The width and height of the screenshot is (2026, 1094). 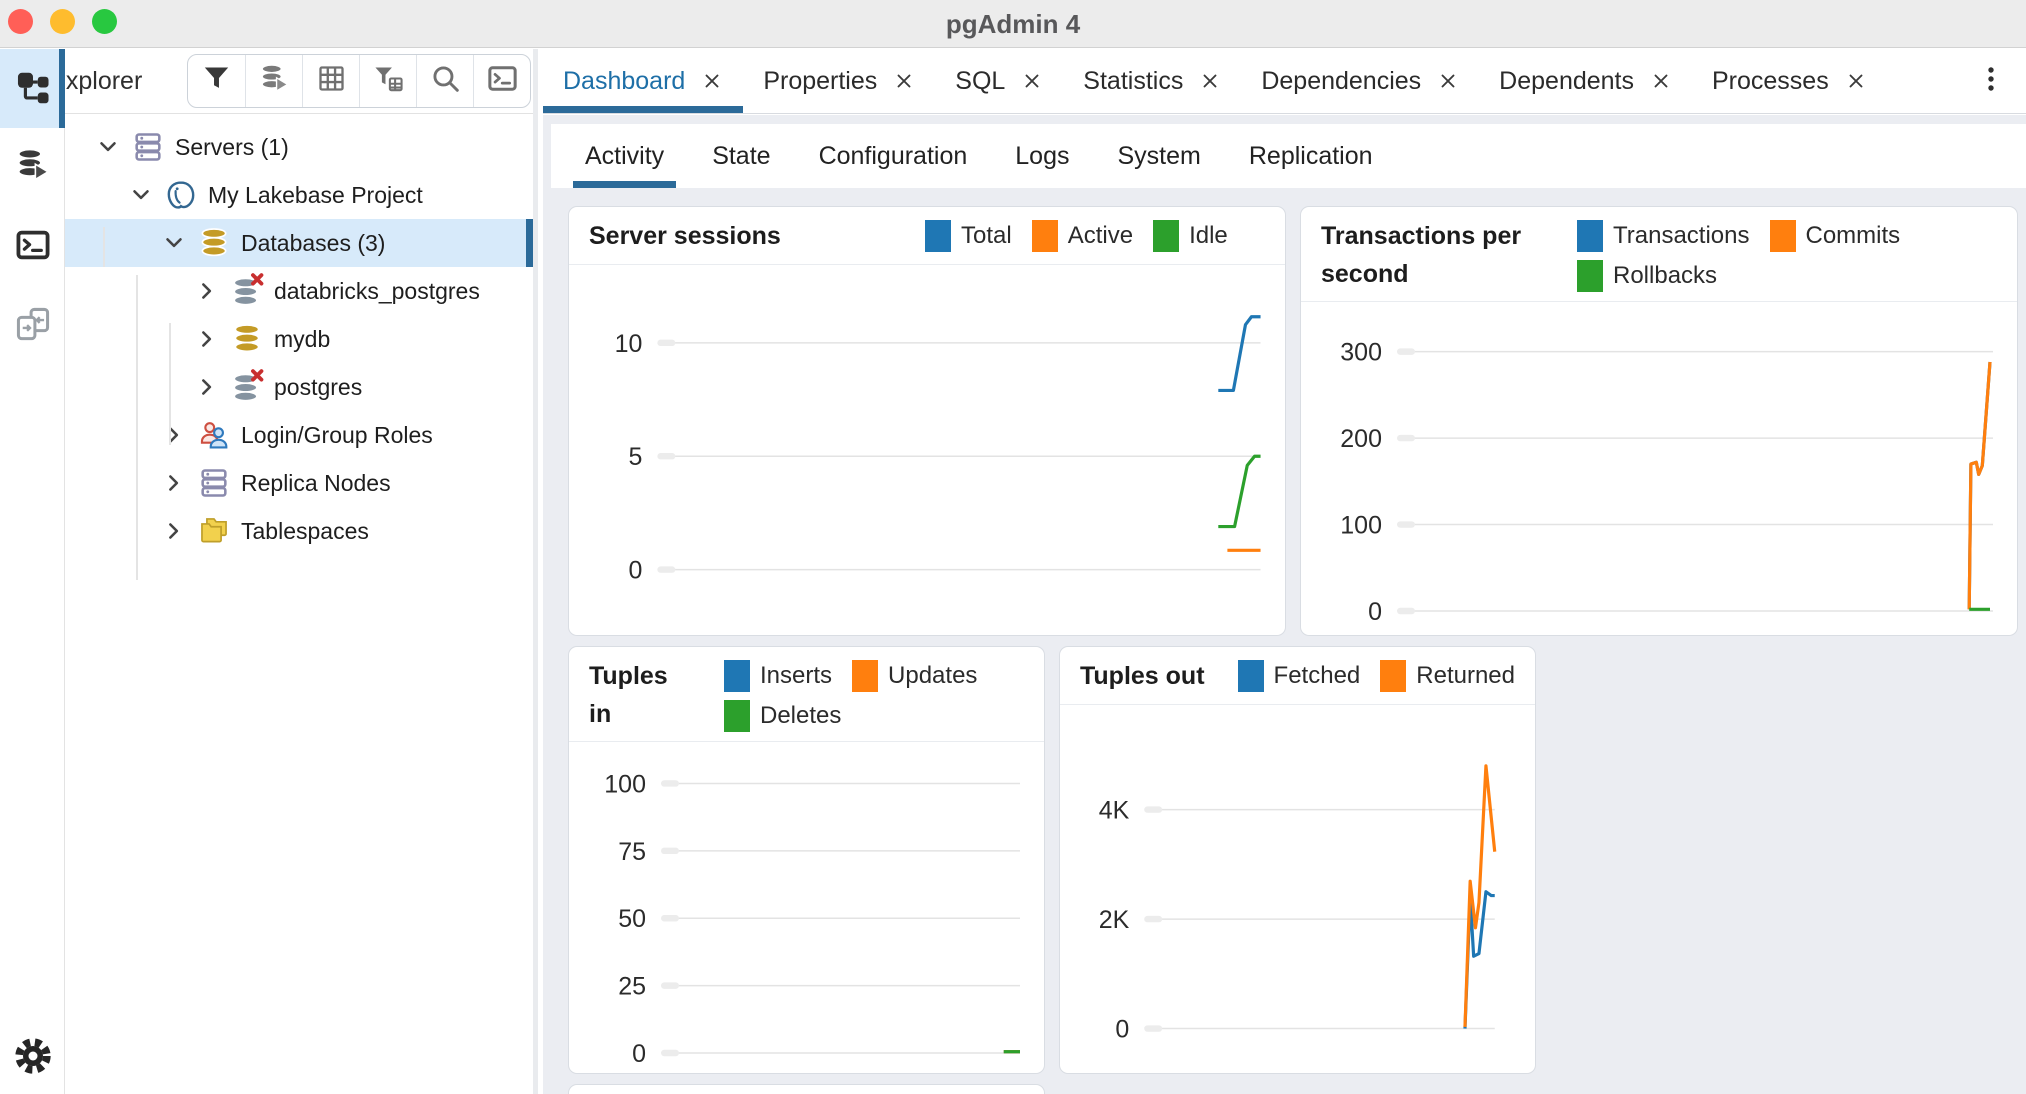 I want to click on server-group-icon, so click(x=214, y=483).